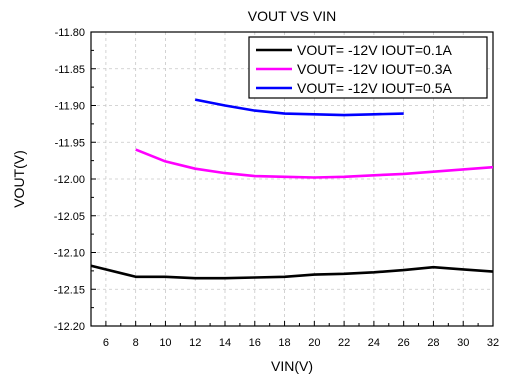  I want to click on legend-label: VOUT= -12V IOUT=0.1A, so click(374, 50).